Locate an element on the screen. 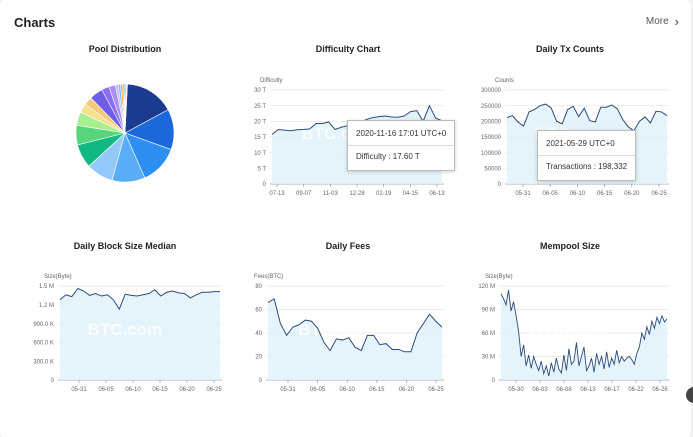 This screenshot has height=437, width=693. tooltip-value-row: Transactions : 198,332 is located at coordinates (587, 166).